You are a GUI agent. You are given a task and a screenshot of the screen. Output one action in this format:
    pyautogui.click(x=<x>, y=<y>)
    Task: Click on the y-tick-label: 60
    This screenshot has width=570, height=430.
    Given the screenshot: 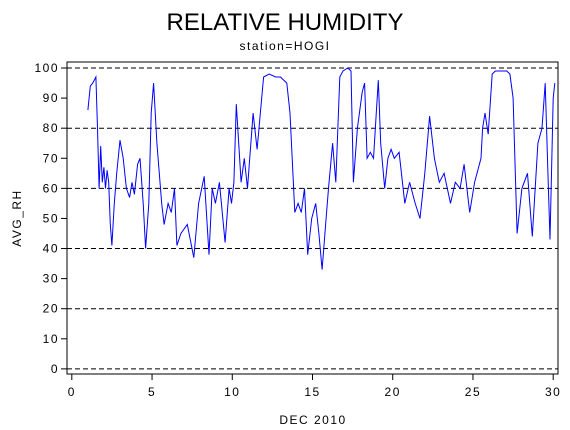 What is the action you would take?
    pyautogui.click(x=51, y=188)
    